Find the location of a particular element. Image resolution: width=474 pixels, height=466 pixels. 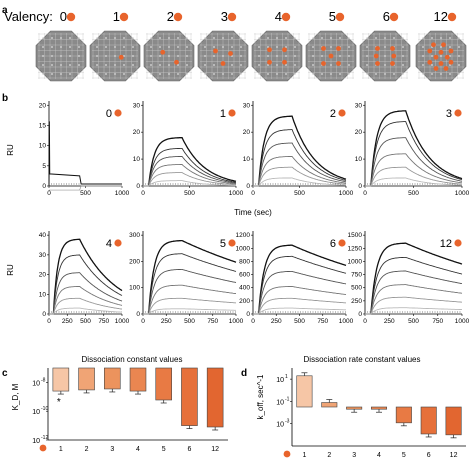

sensorgram-valency-label: 4 is located at coordinates (109, 244).